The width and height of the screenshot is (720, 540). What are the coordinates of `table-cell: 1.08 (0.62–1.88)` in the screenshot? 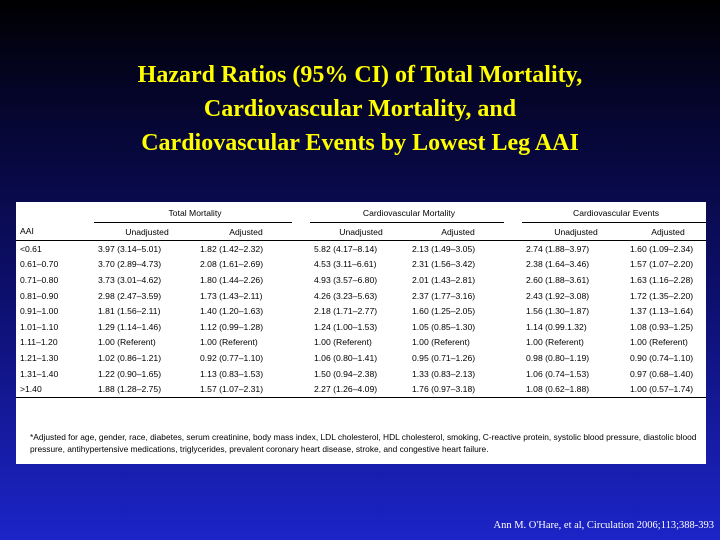 It's located at (574, 389).